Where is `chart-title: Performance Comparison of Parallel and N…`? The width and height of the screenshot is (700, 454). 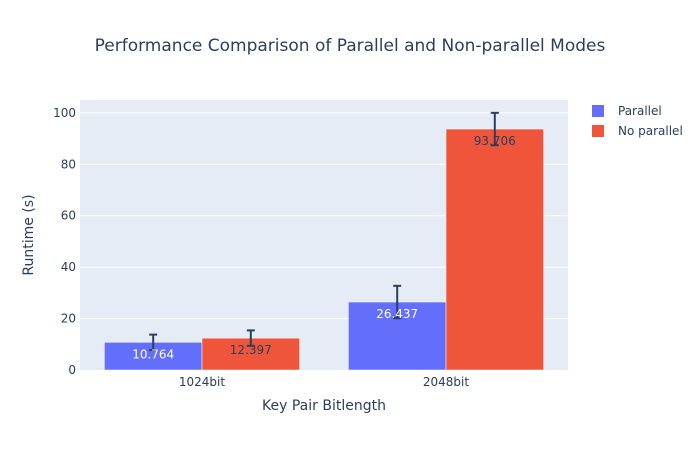
chart-title: Performance Comparison of Parallel and N… is located at coordinates (350, 46).